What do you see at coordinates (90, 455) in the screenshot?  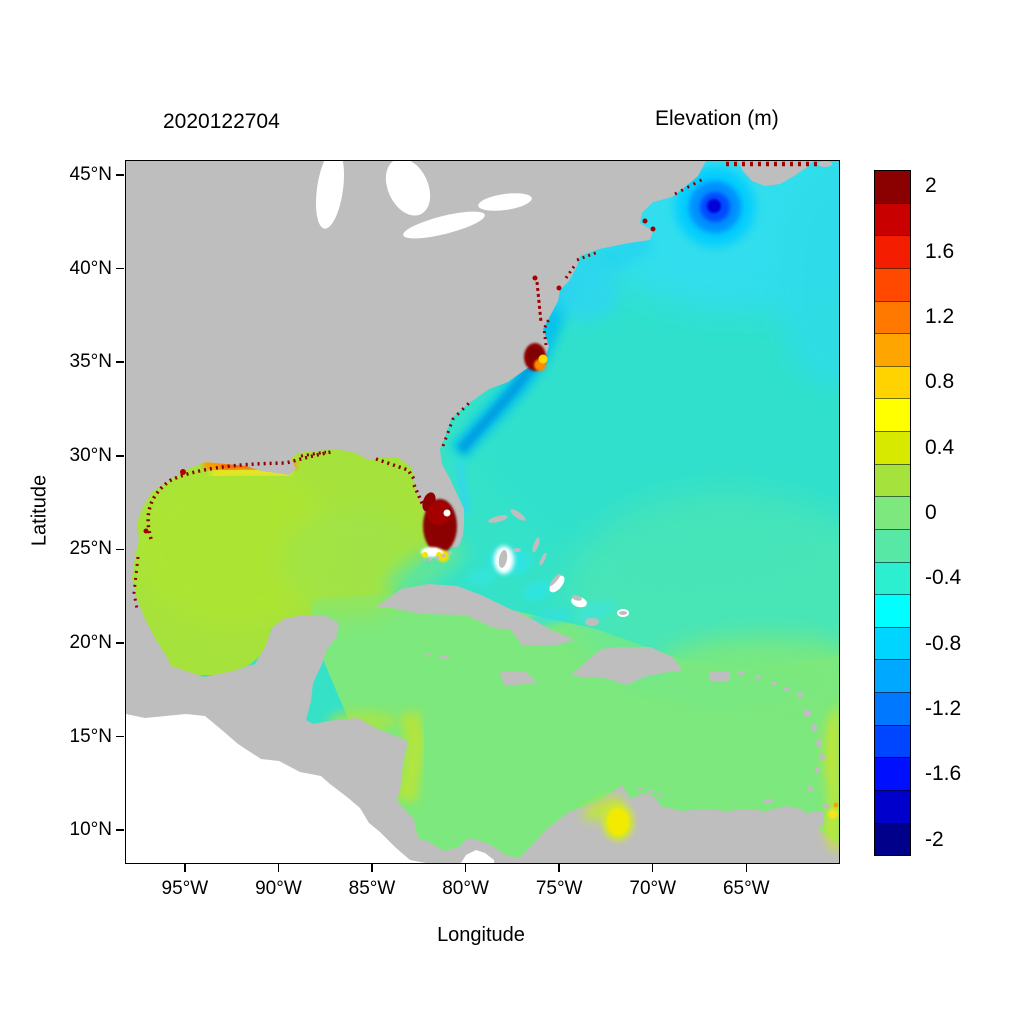 I see `y-tick-label: 30°N` at bounding box center [90, 455].